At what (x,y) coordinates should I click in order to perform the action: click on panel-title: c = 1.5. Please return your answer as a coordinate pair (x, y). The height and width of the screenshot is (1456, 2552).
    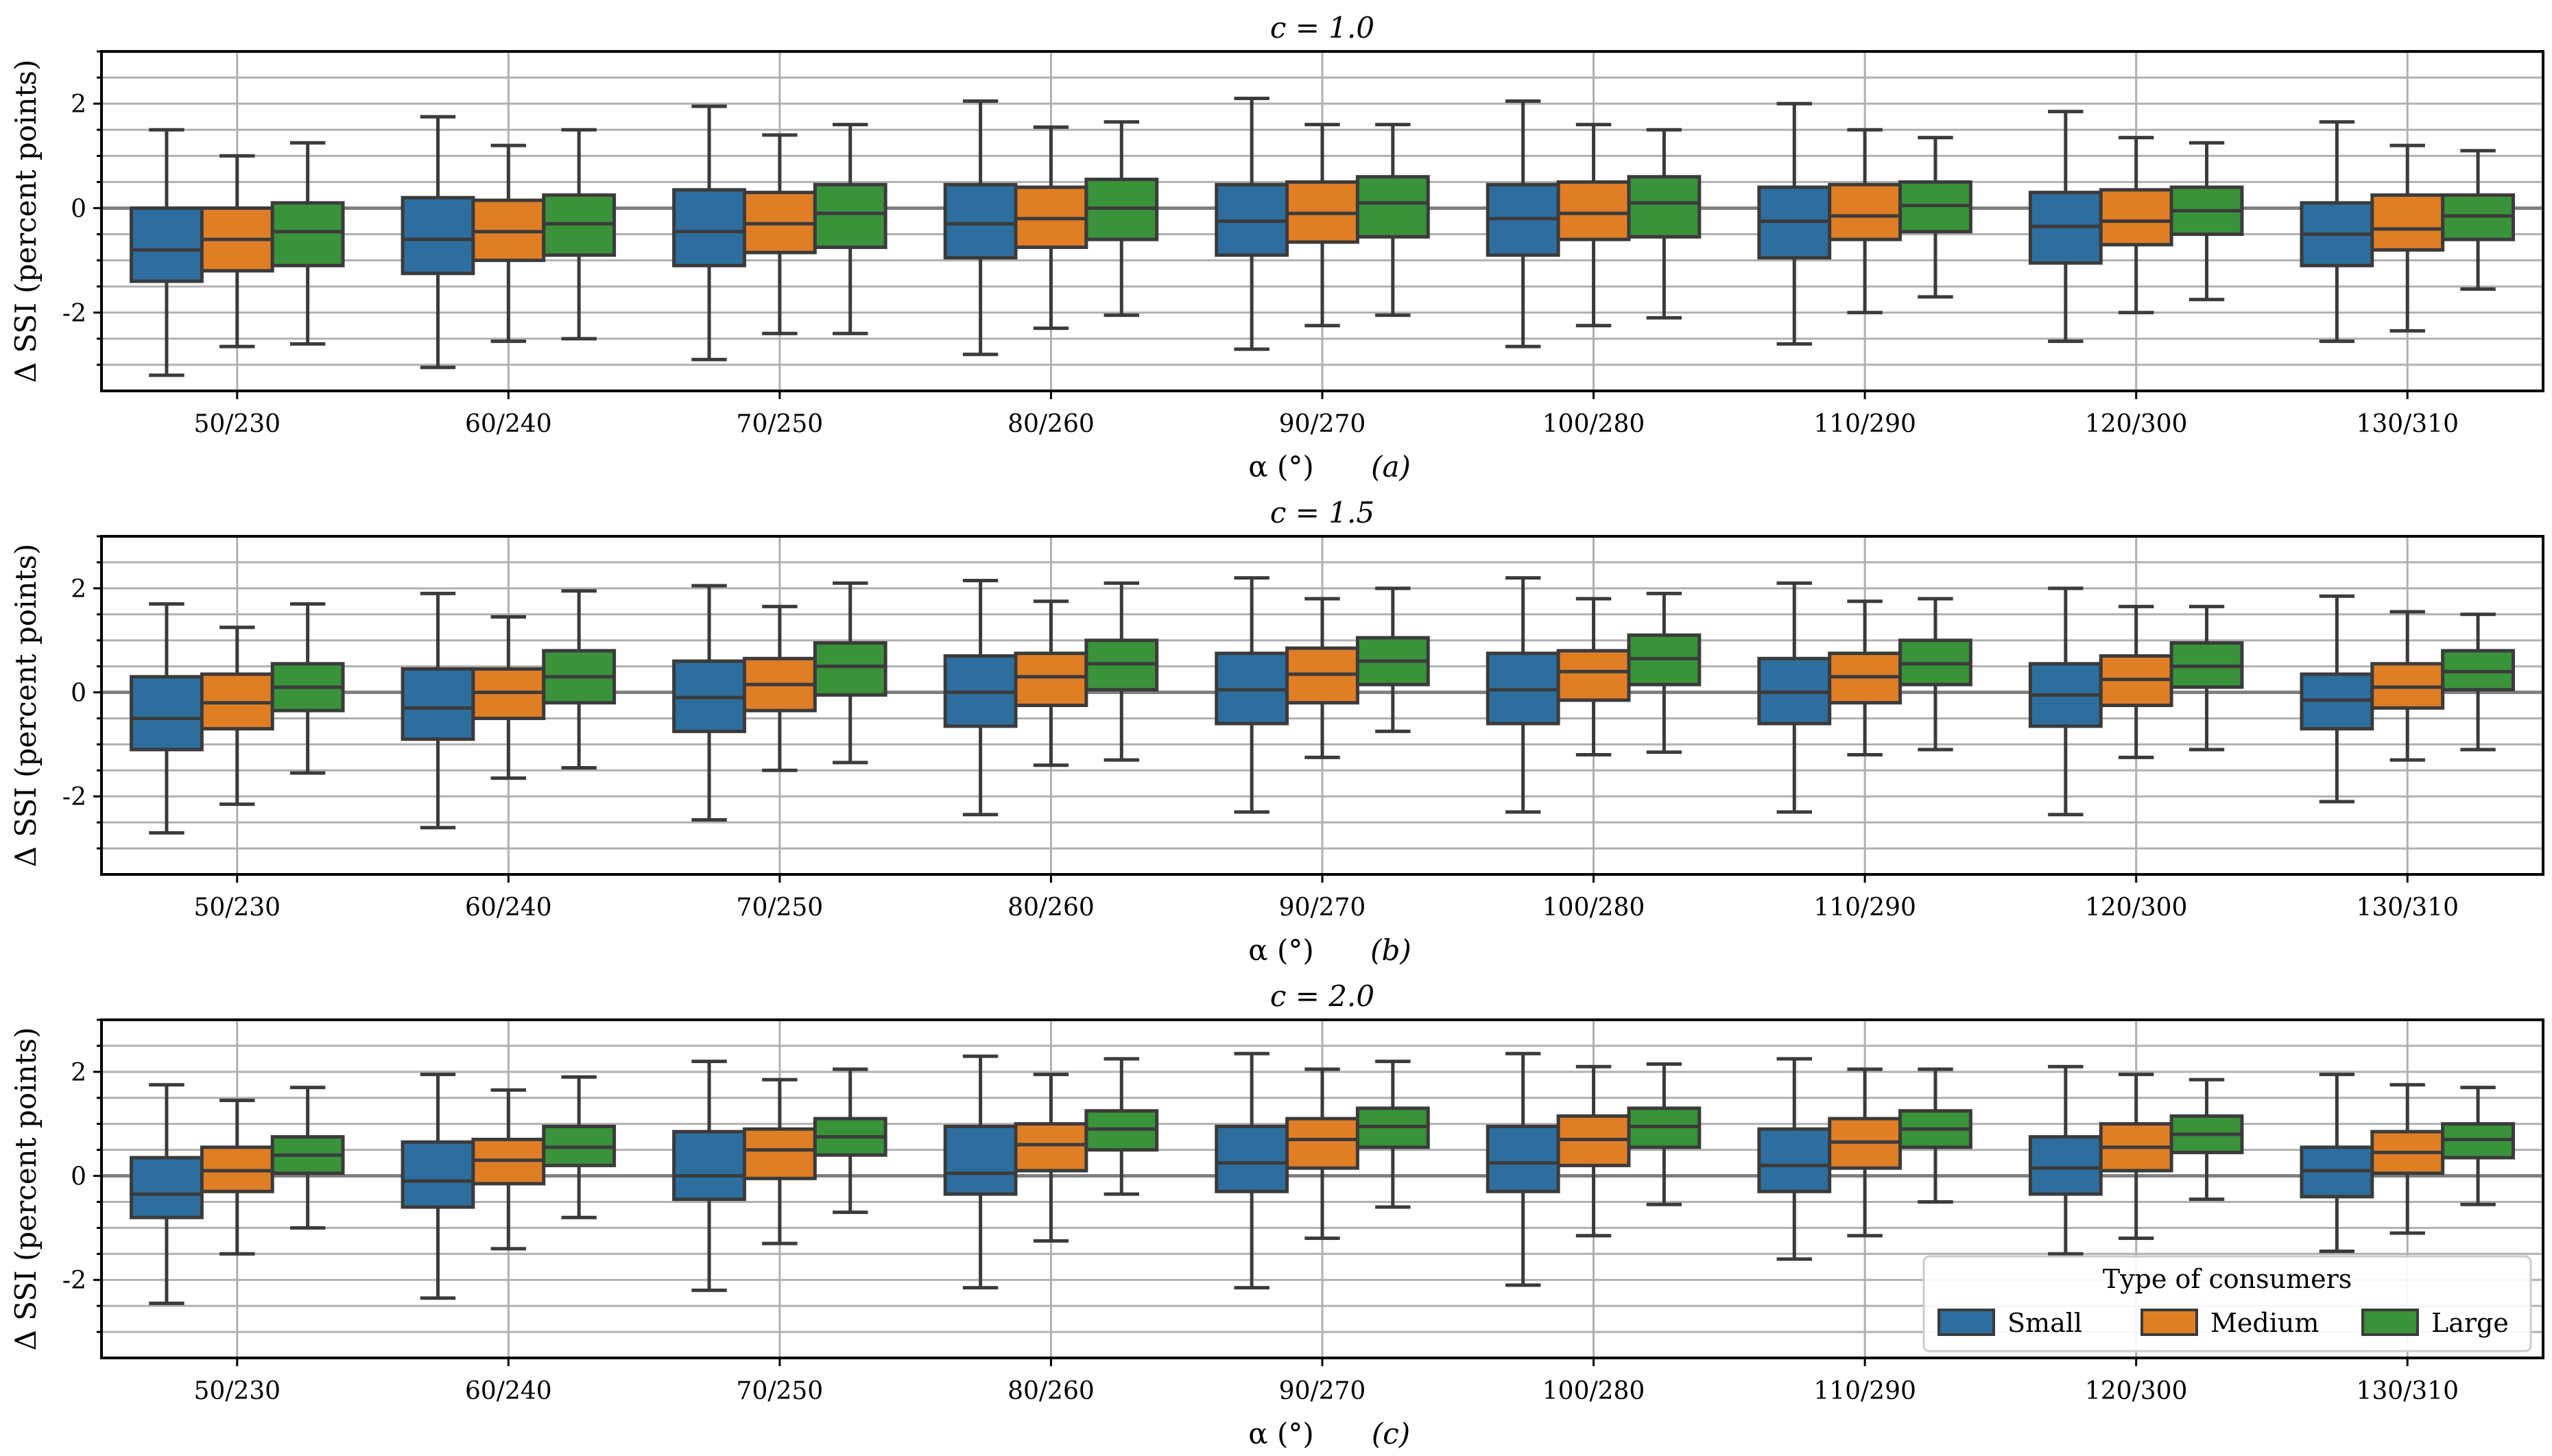
    Looking at the image, I should click on (1322, 512).